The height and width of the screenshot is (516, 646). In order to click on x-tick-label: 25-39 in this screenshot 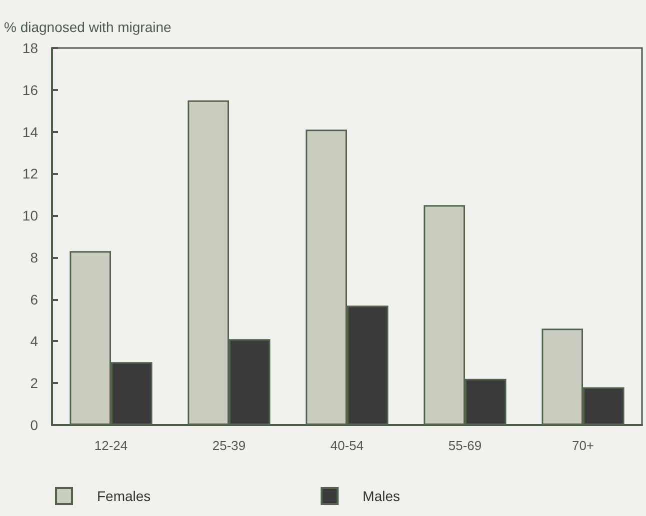, I will do `click(229, 445)`.